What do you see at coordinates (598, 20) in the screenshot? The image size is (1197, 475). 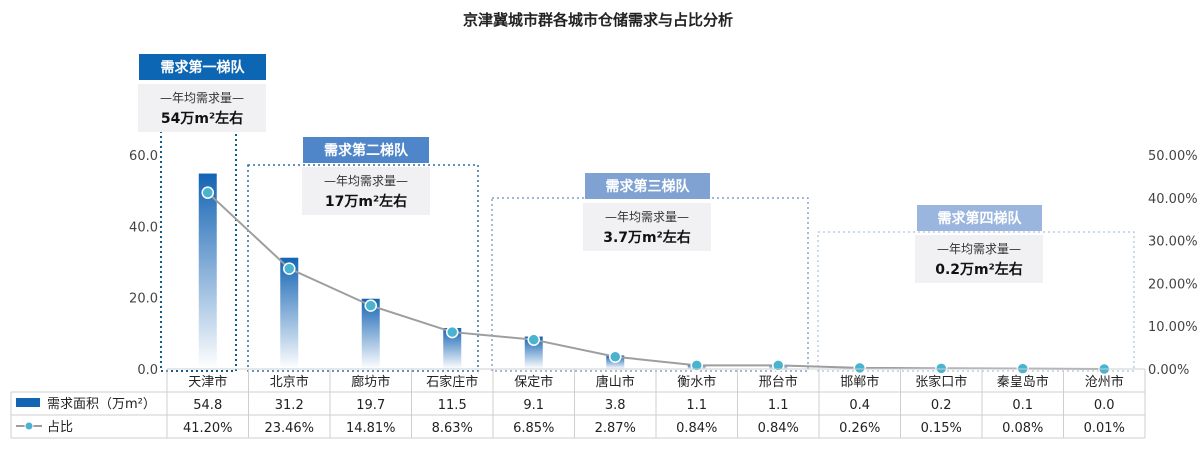 I see `chart-title: 京津冀城市群各城市仓储需求与占比分析` at bounding box center [598, 20].